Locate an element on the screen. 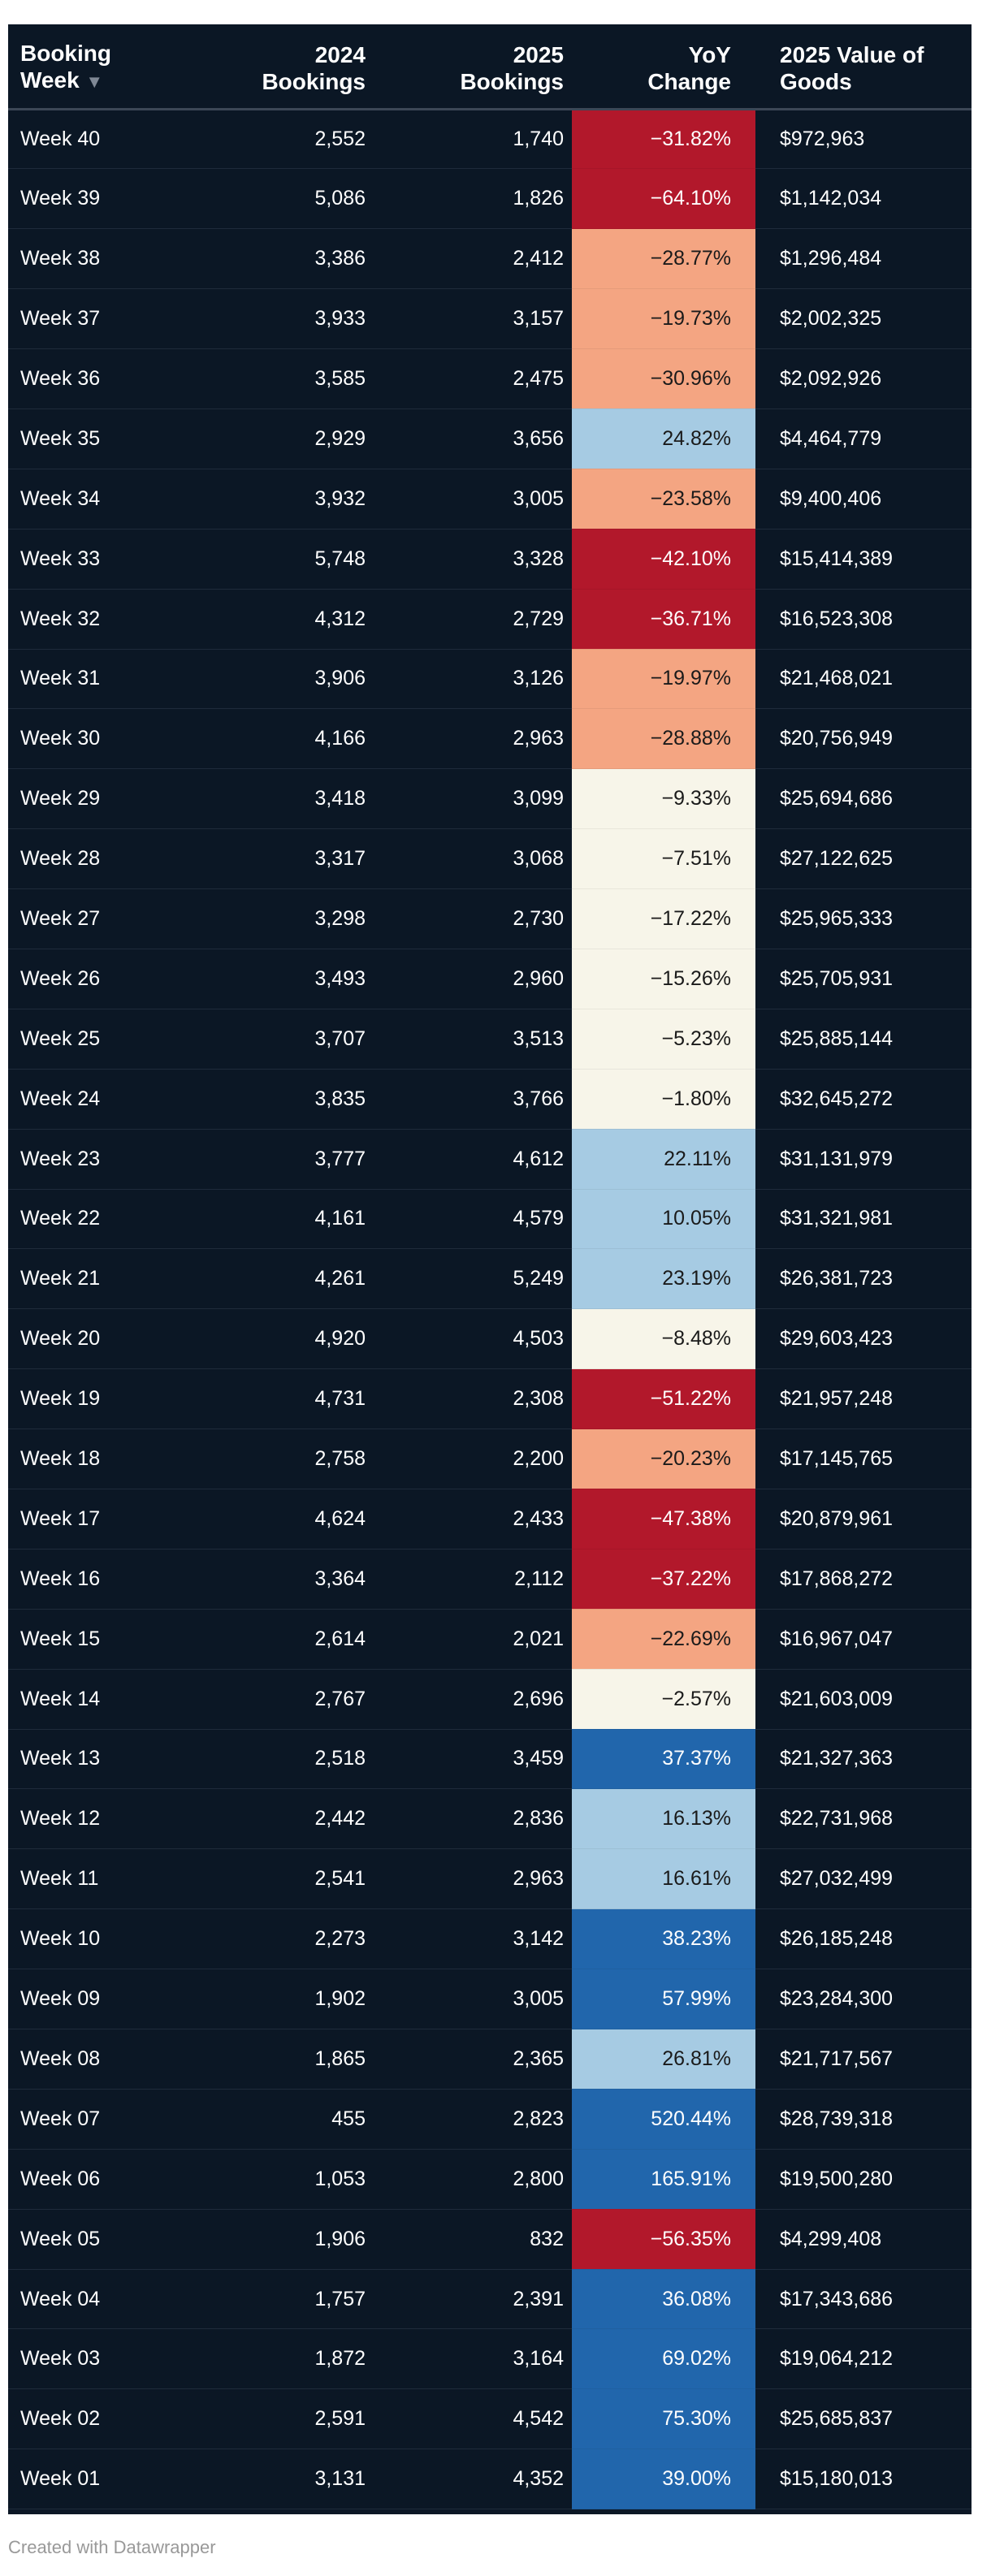 Image resolution: width=991 pixels, height=2576 pixels. value-of-goods-cell: $25,965,333 is located at coordinates (863, 918).